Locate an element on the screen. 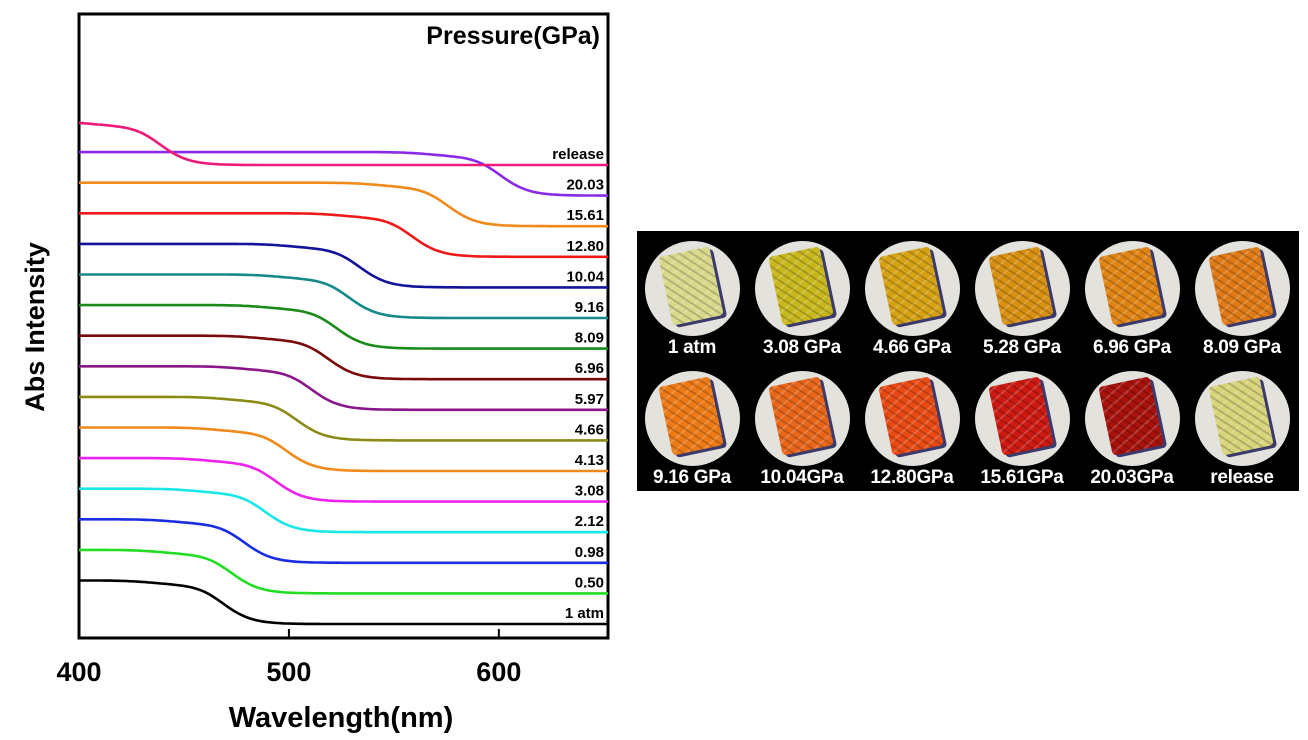  crystal-photo: 12.80GPa is located at coordinates (912, 426).